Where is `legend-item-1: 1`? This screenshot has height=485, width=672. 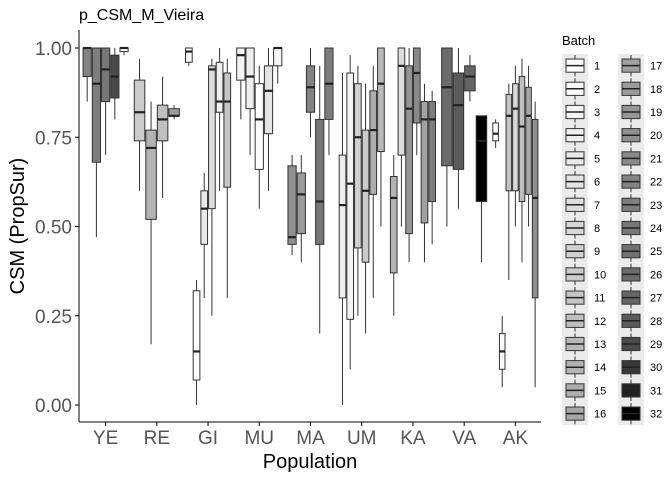 legend-item-1: 1 is located at coordinates (581, 66).